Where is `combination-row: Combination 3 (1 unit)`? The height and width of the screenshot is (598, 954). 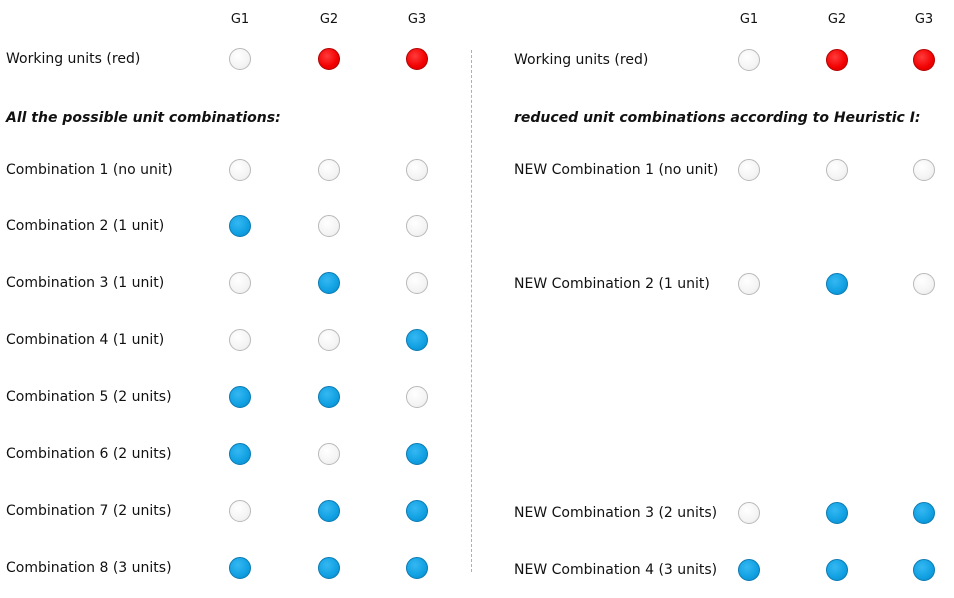
combination-row: Combination 3 (1 unit) is located at coordinates (235, 283).